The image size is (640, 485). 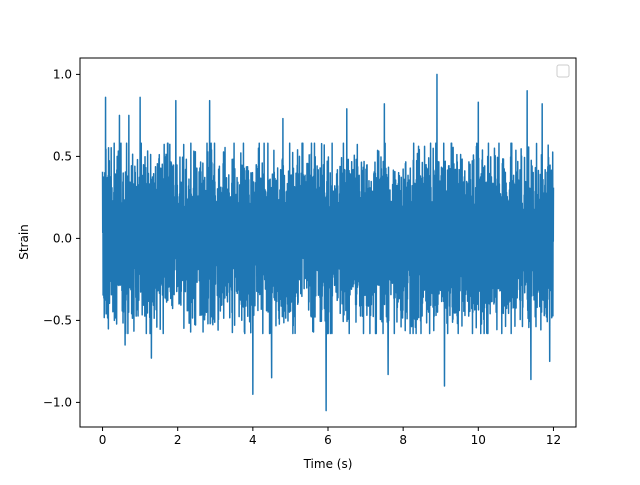 What do you see at coordinates (62, 156) in the screenshot?
I see `y-tick-label: 0.5` at bounding box center [62, 156].